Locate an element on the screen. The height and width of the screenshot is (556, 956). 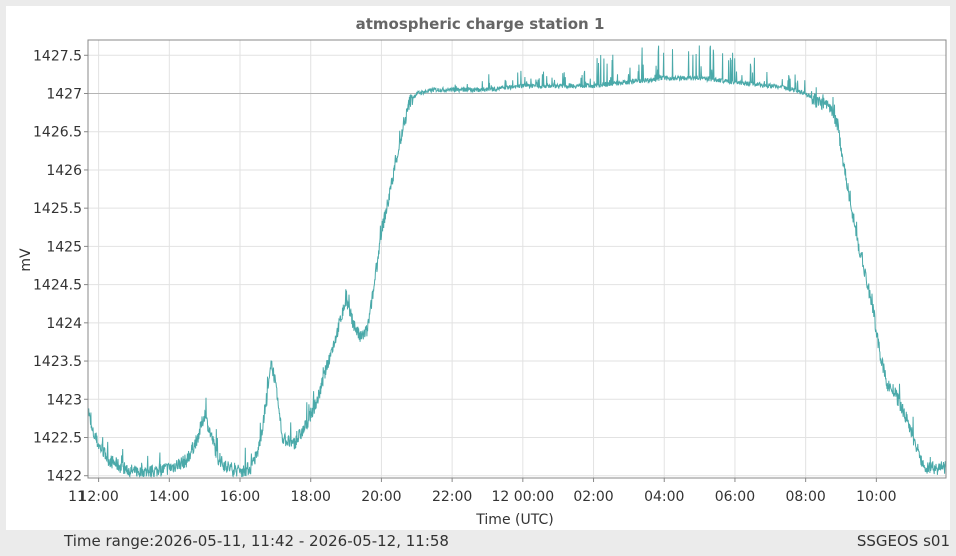
x-tick-label: 10:00 is located at coordinates (876, 497).